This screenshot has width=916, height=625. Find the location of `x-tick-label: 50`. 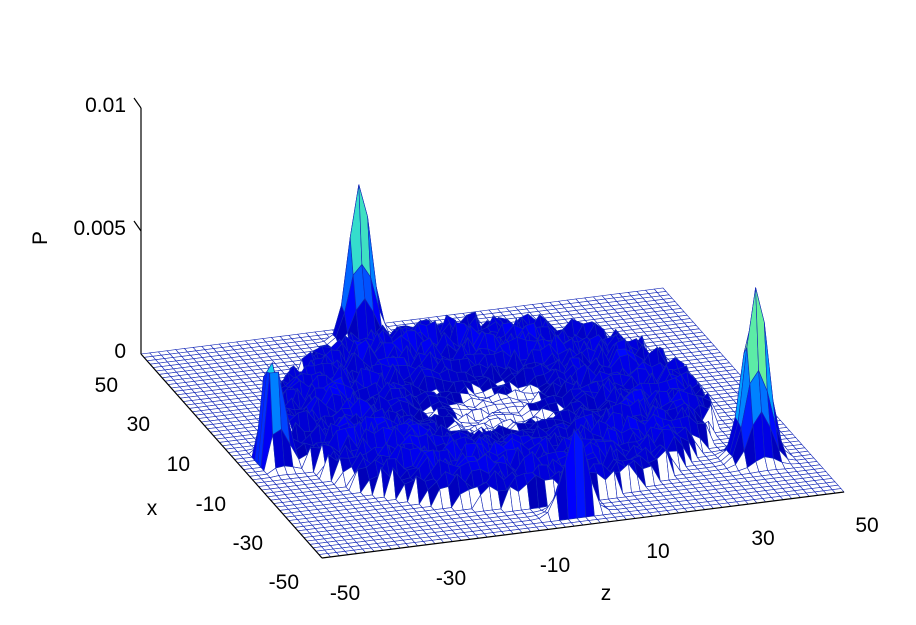

x-tick-label: 50 is located at coordinates (106, 385).